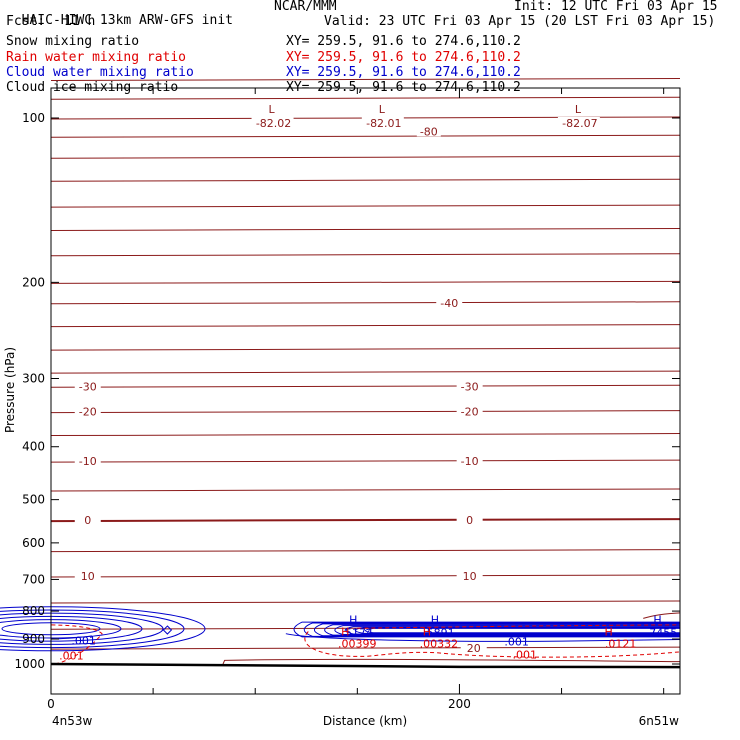 This screenshot has height=740, width=740. Describe the element at coordinates (305, 7) in the screenshot. I see `header-org: NCAR/MMM` at that location.